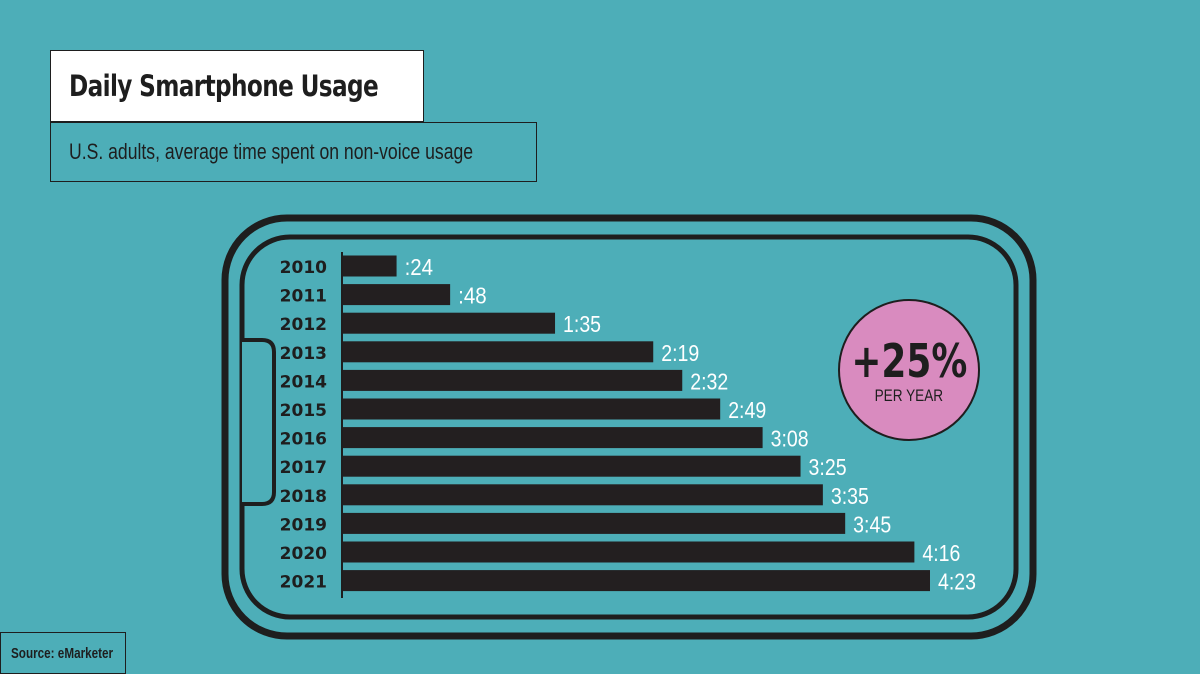  What do you see at coordinates (498, 352) in the screenshot?
I see `bar-2013` at bounding box center [498, 352].